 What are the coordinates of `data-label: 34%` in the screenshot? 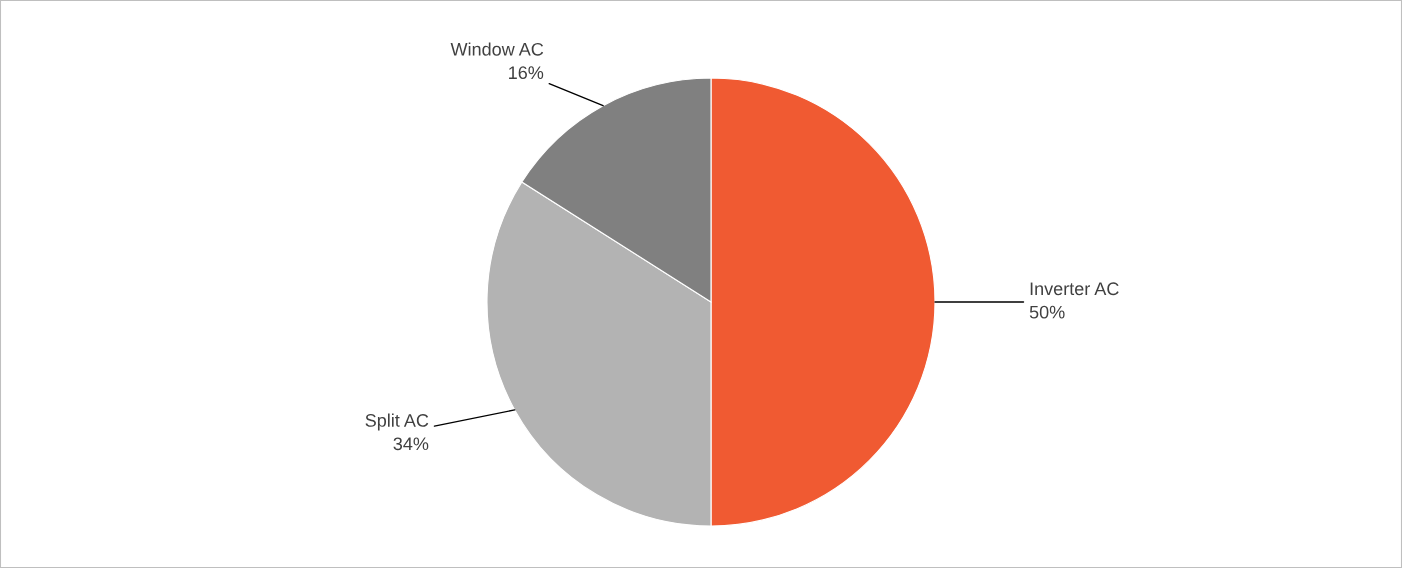 It's located at (411, 444).